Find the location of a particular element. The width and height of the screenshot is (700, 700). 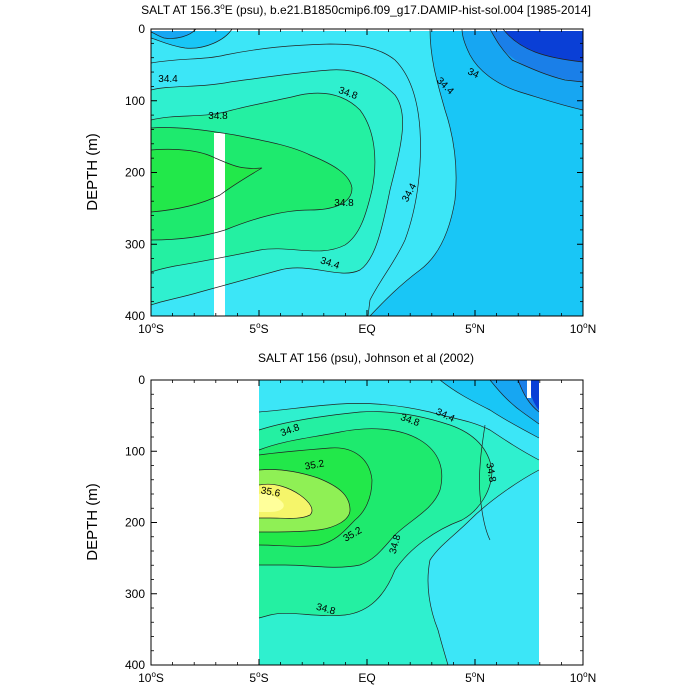

bottom-x-tick-label: 10oS is located at coordinates (151, 677).